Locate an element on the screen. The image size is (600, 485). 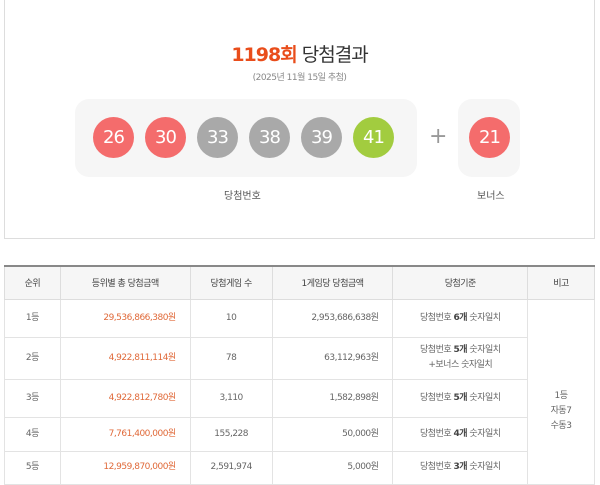
criteria: 당첨번호 5개 숫자일치 +보너스 숫자일치 is located at coordinates (460, 358).